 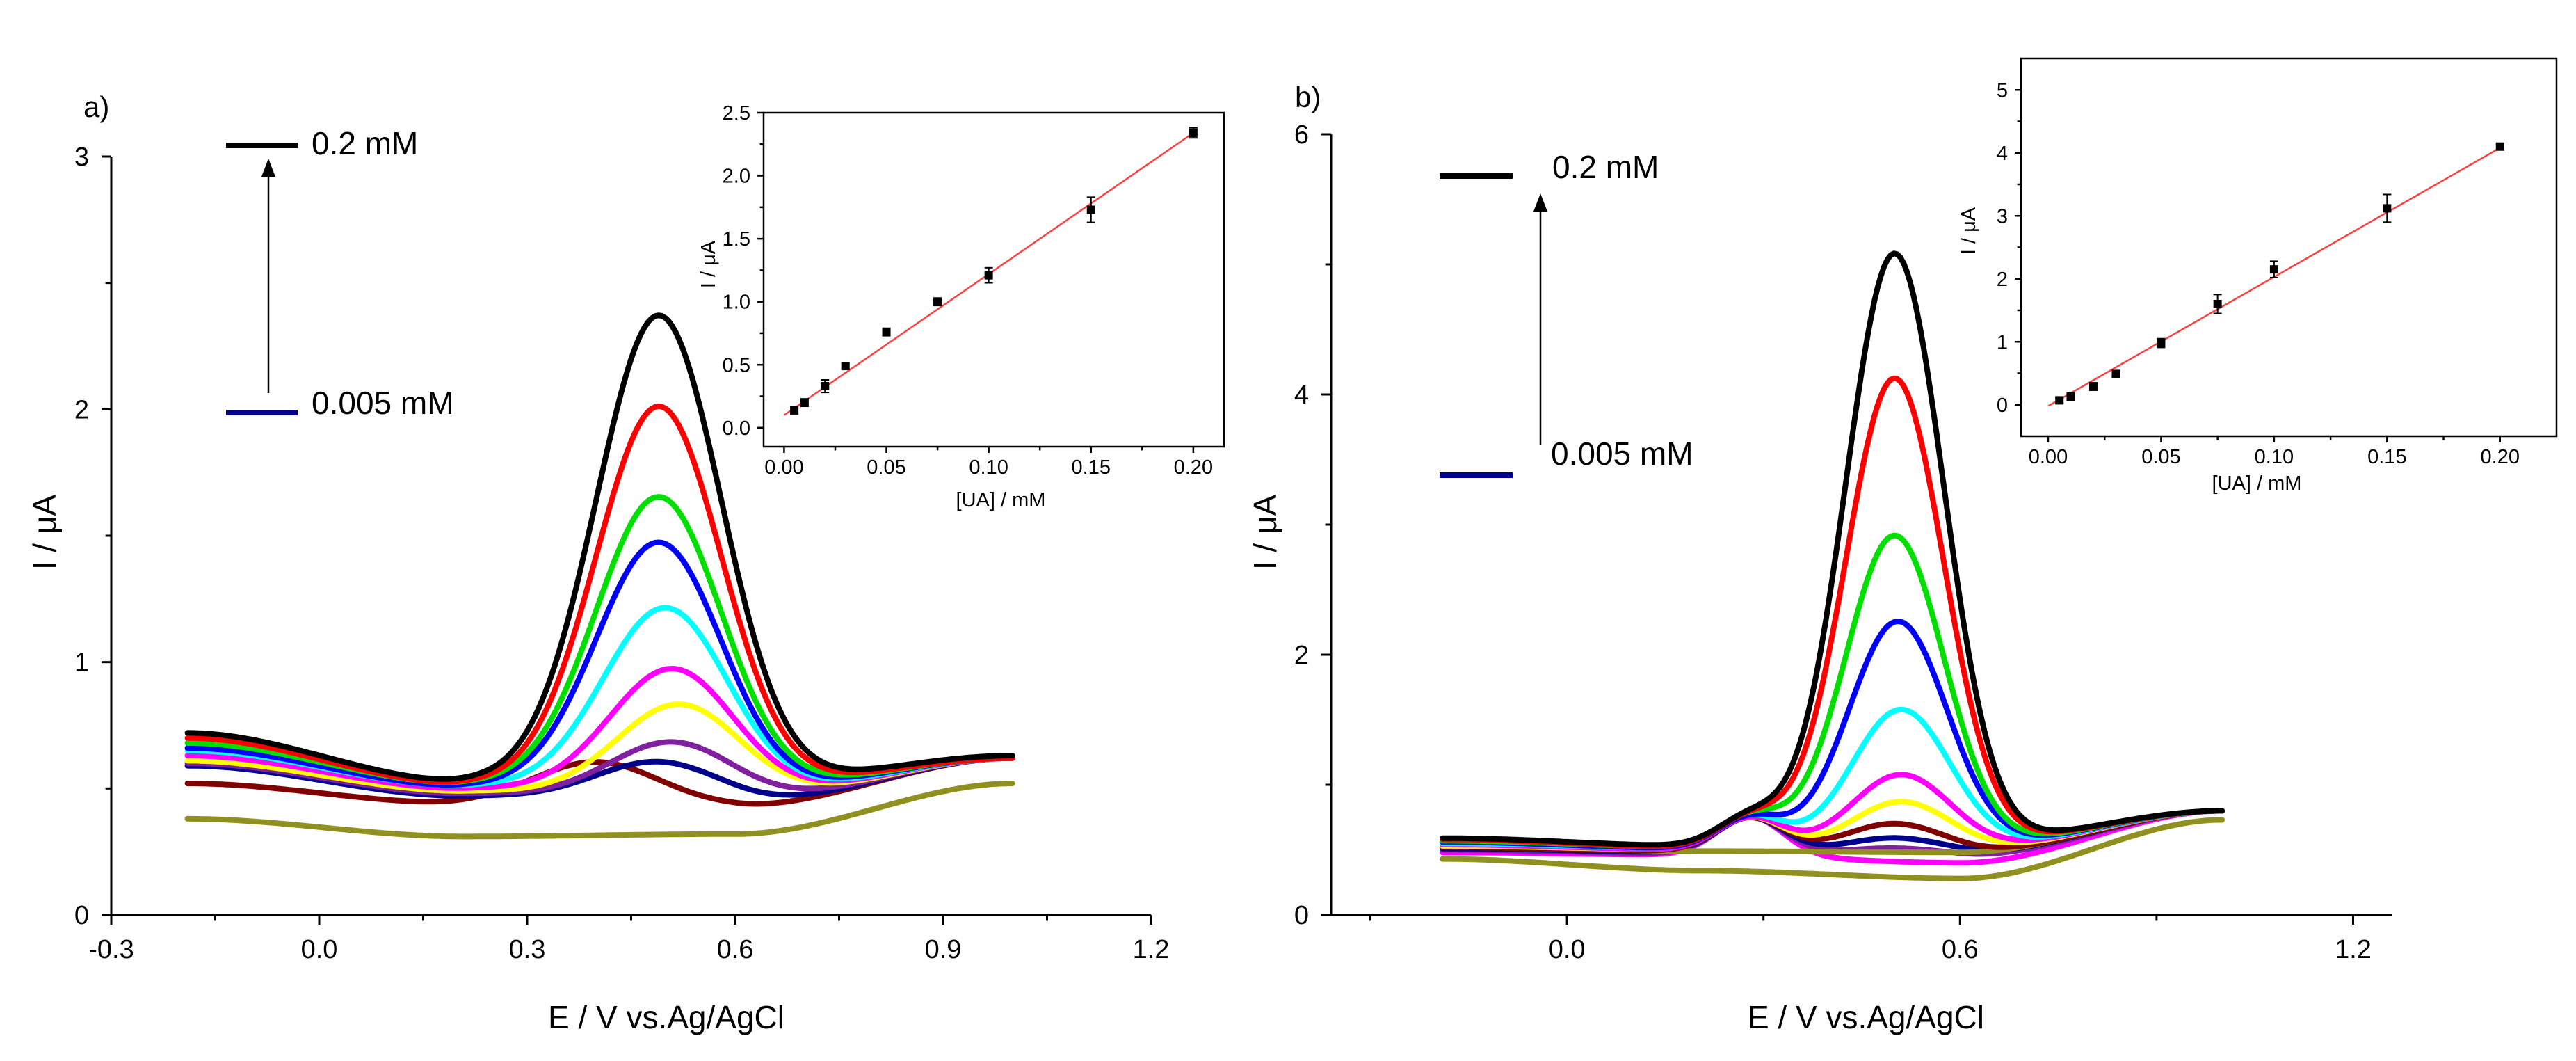 What do you see at coordinates (1833, 849) in the screenshot?
I see `b-main-series-blank` at bounding box center [1833, 849].